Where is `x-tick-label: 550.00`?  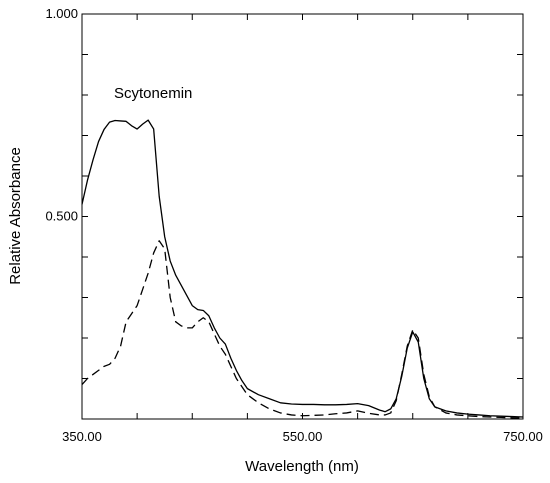
x-tick-label: 550.00 is located at coordinates (303, 436).